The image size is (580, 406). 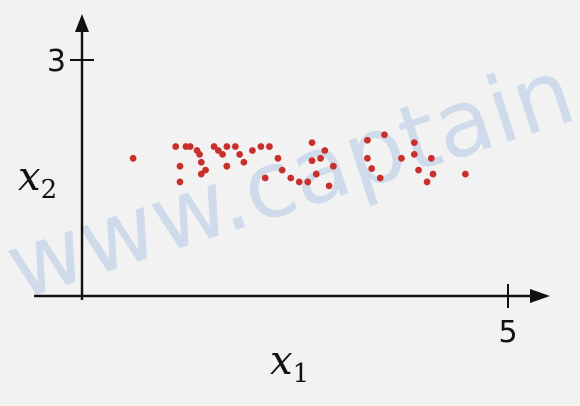 I want to click on y-tick-label: 3, so click(x=56, y=61).